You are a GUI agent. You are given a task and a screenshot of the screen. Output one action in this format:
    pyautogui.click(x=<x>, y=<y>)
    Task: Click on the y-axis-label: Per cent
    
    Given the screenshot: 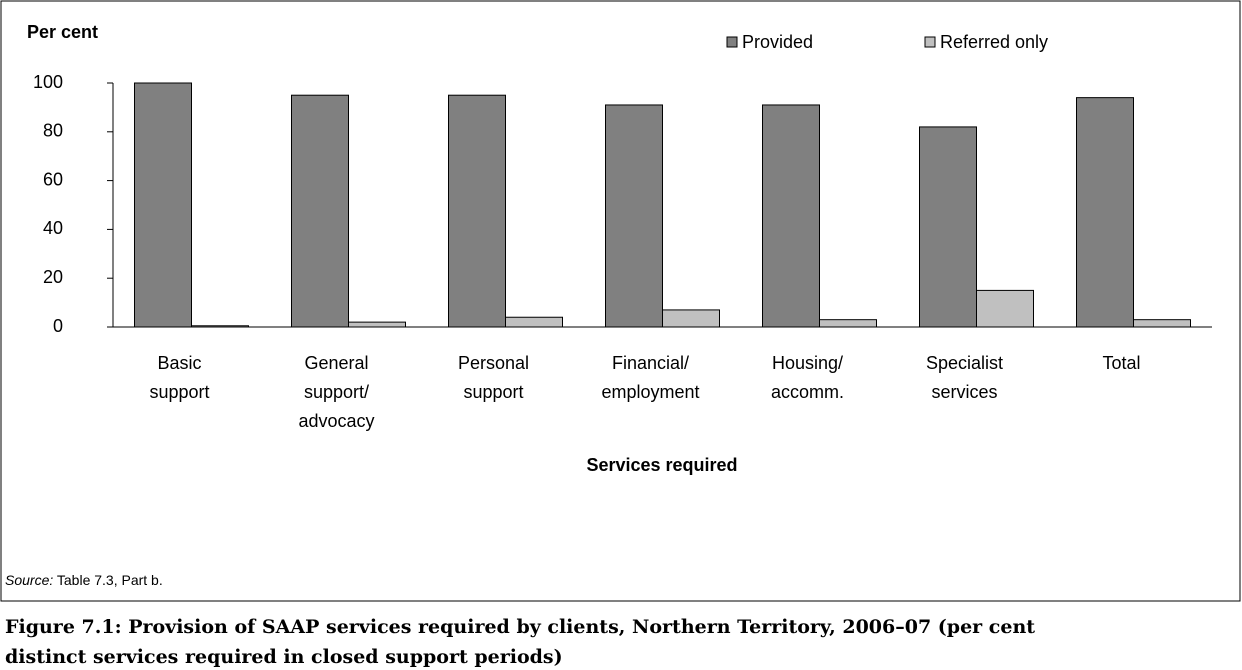 What is the action you would take?
    pyautogui.click(x=62, y=32)
    